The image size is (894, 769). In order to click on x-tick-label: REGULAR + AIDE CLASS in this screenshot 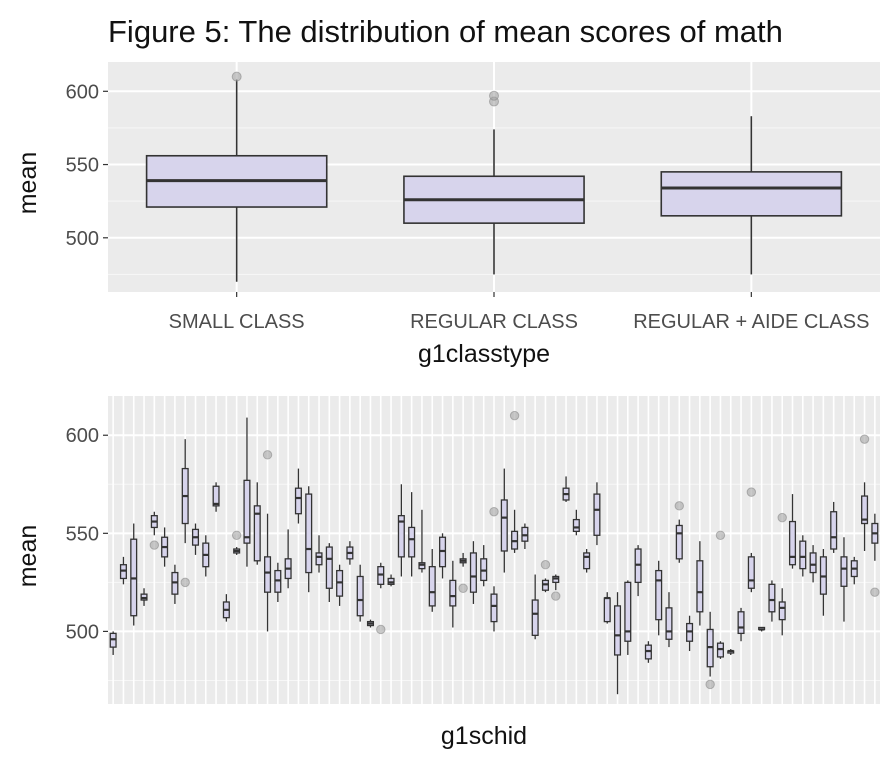, I will do `click(751, 322)`.